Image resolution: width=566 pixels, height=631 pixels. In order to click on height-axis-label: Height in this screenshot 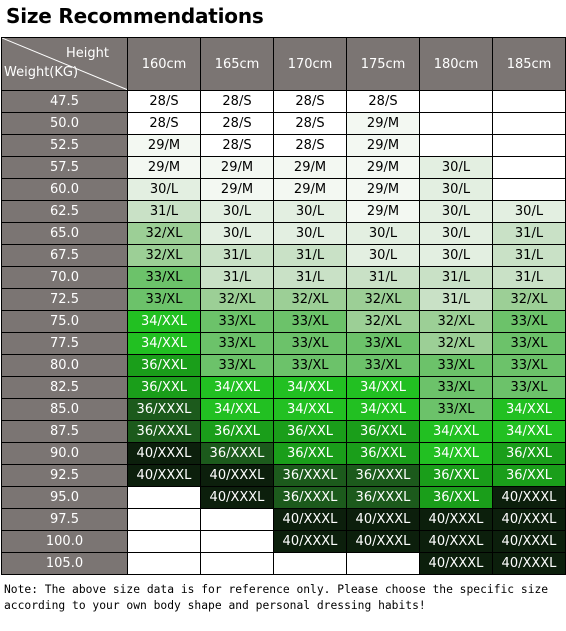, I will do `click(87, 53)`.